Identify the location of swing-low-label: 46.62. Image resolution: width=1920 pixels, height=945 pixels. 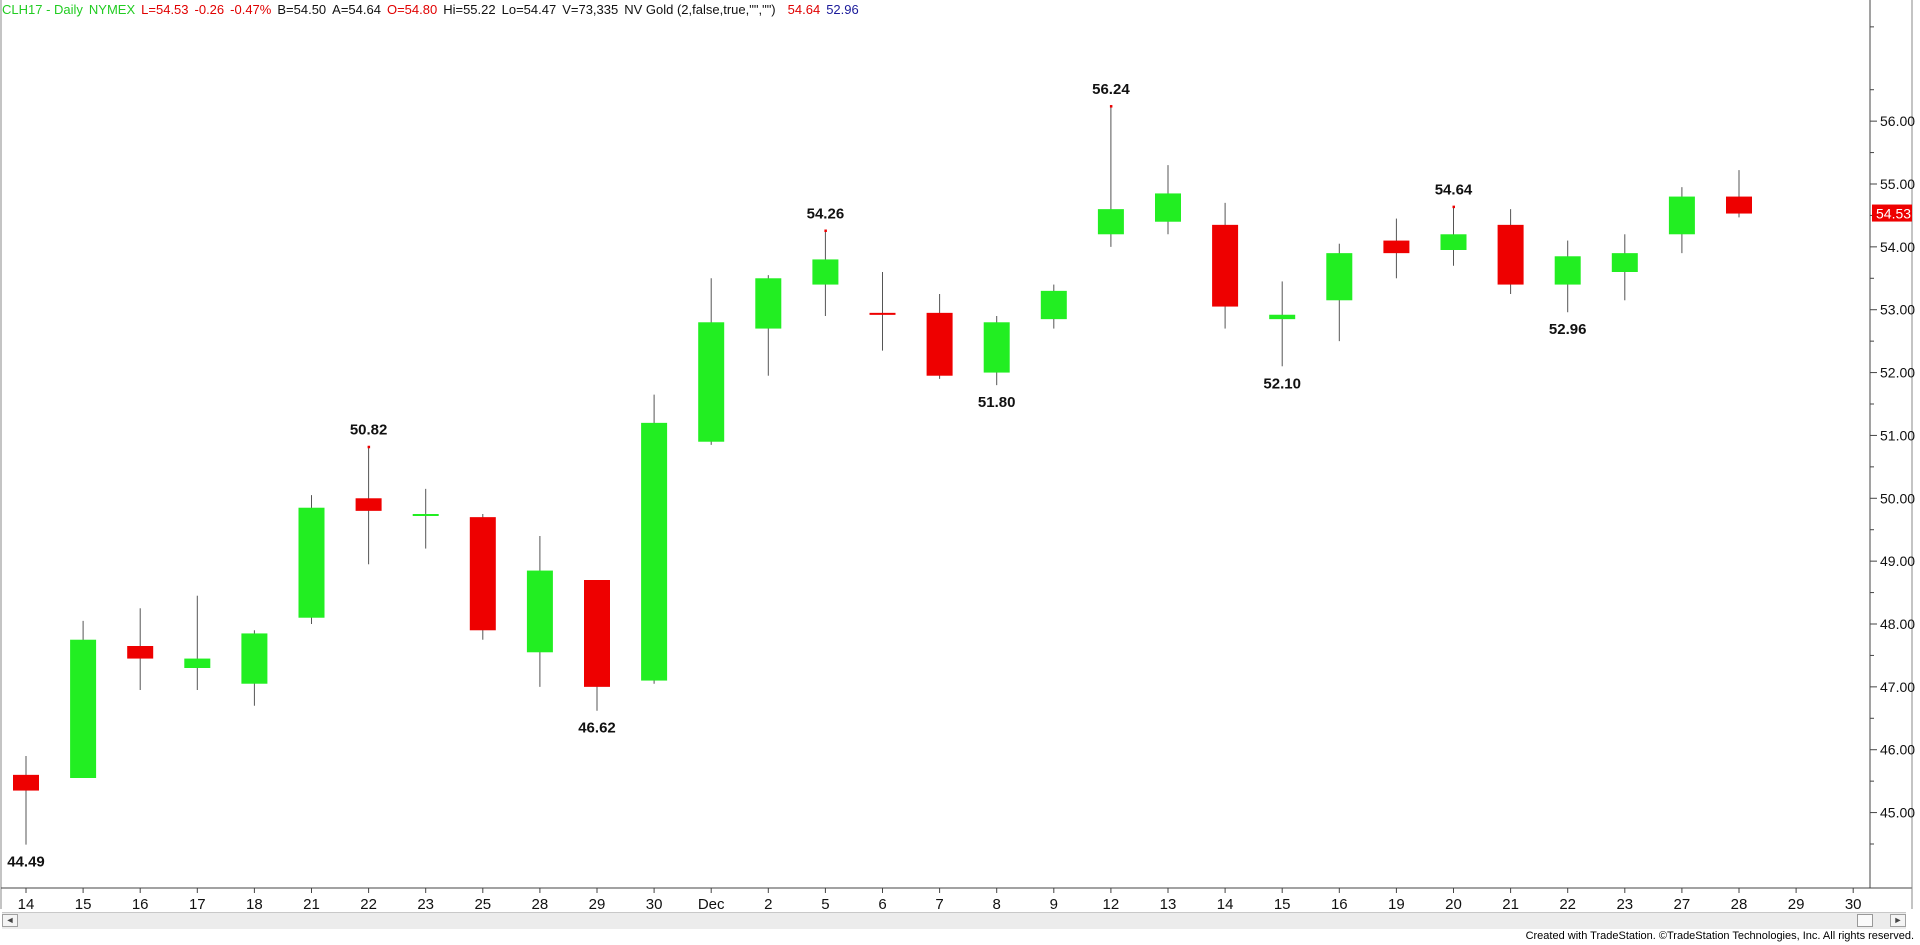
(597, 728).